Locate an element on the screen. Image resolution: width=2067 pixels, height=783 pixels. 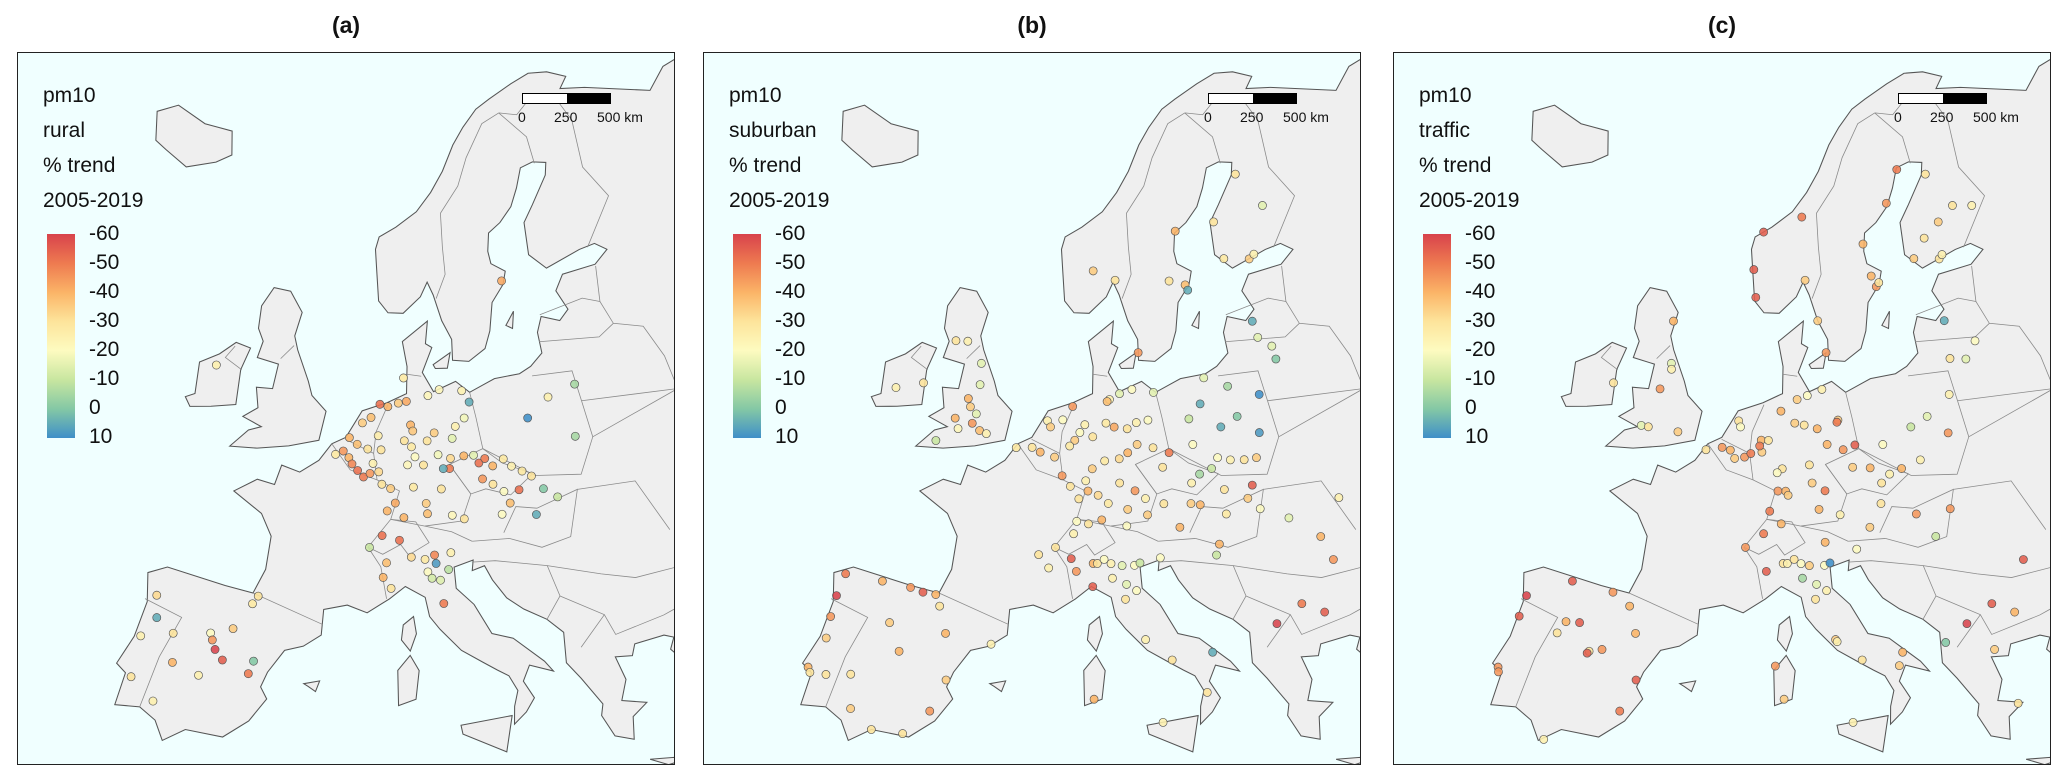
sardinia-island is located at coordinates (408, 680).